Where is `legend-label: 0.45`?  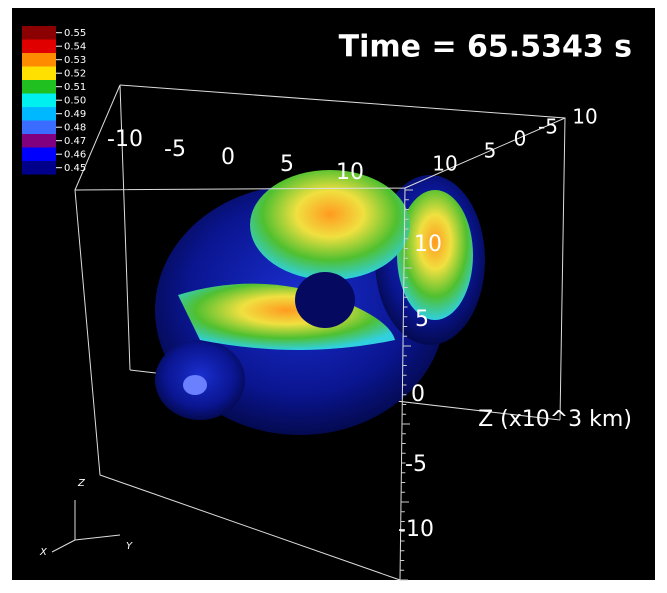 legend-label: 0.45 is located at coordinates (75, 168).